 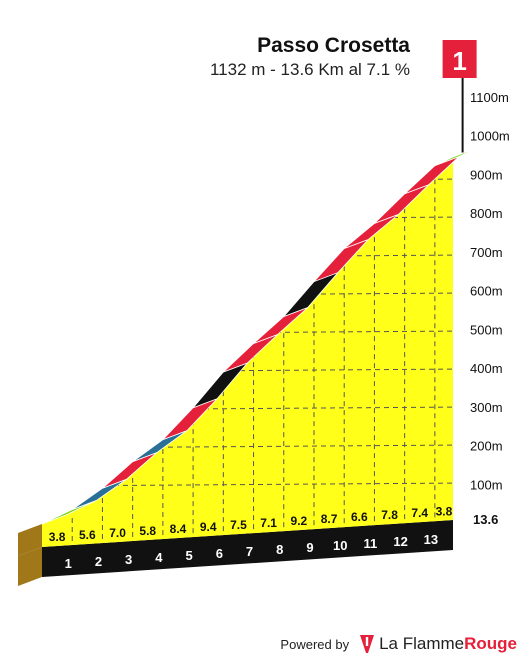 What do you see at coordinates (359, 517) in the screenshot?
I see `gradient-label: 6.6` at bounding box center [359, 517].